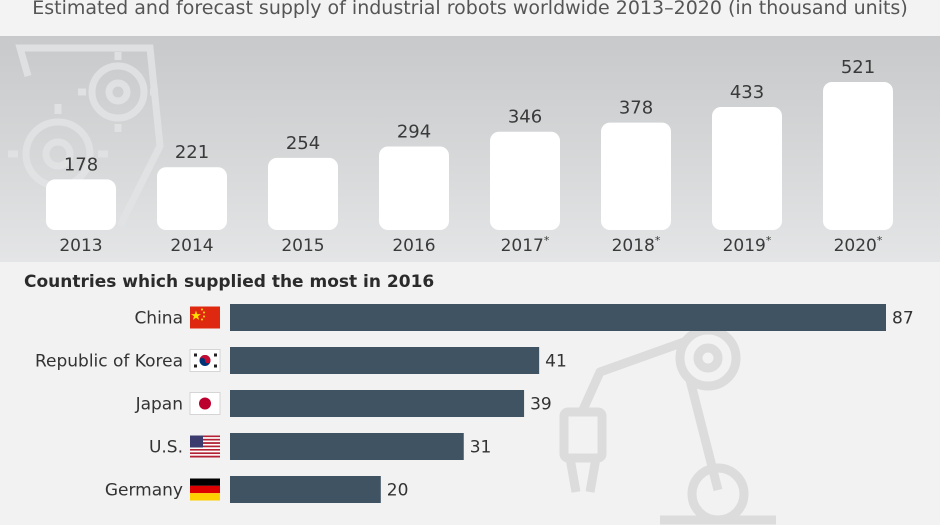  Describe the element at coordinates (858, 67) in the screenshot. I see `supply-value-label: 521` at that location.